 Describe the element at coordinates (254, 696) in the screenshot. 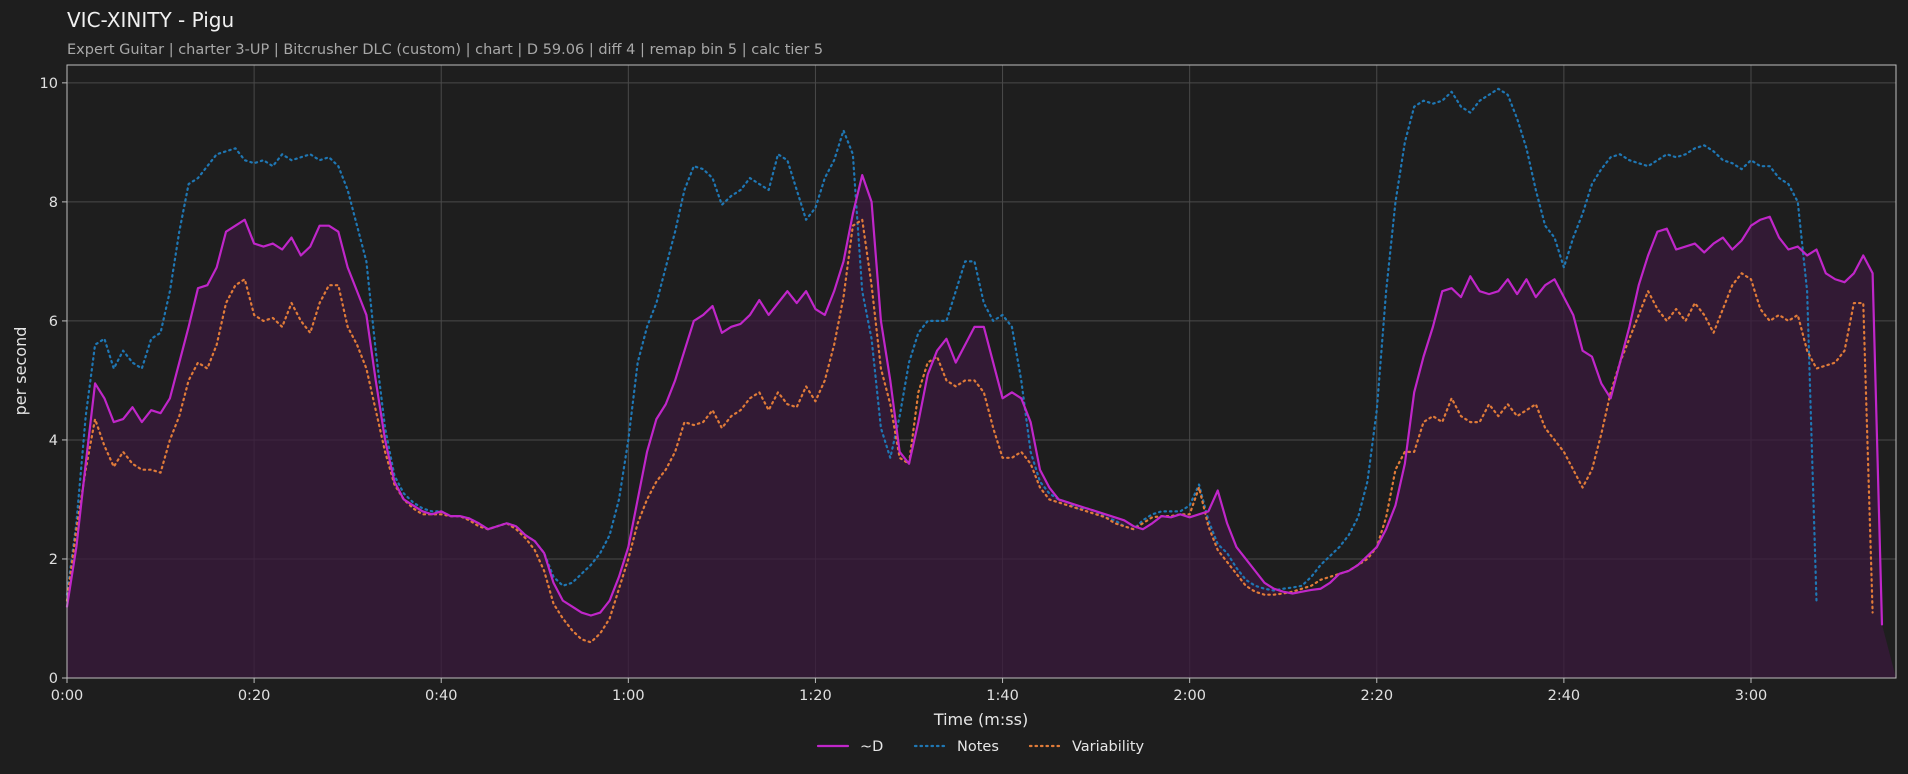

I see `x-tick-label: 0:20` at that location.